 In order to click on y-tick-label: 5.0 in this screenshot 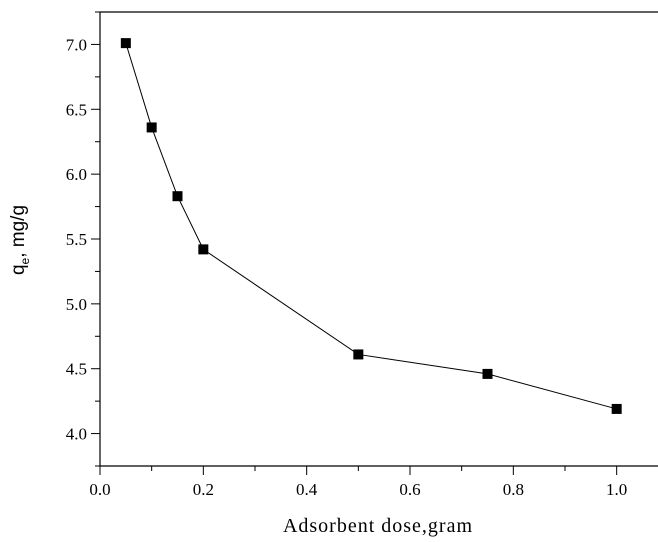, I will do `click(76, 304)`.